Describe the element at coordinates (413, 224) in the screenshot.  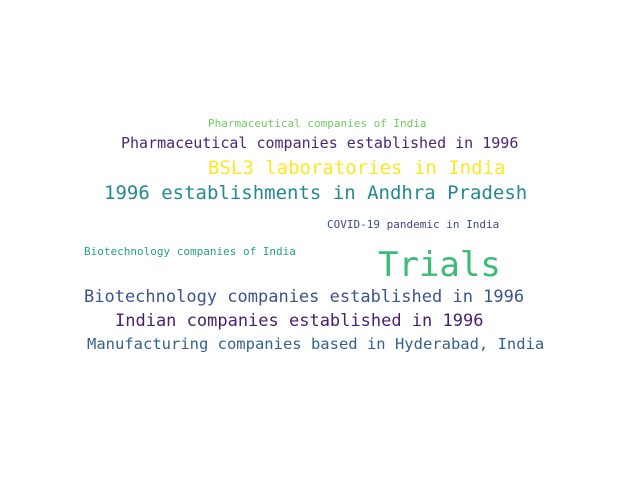
I see `word-covid19-pandemic: COVID-19 pandemic in India` at that location.